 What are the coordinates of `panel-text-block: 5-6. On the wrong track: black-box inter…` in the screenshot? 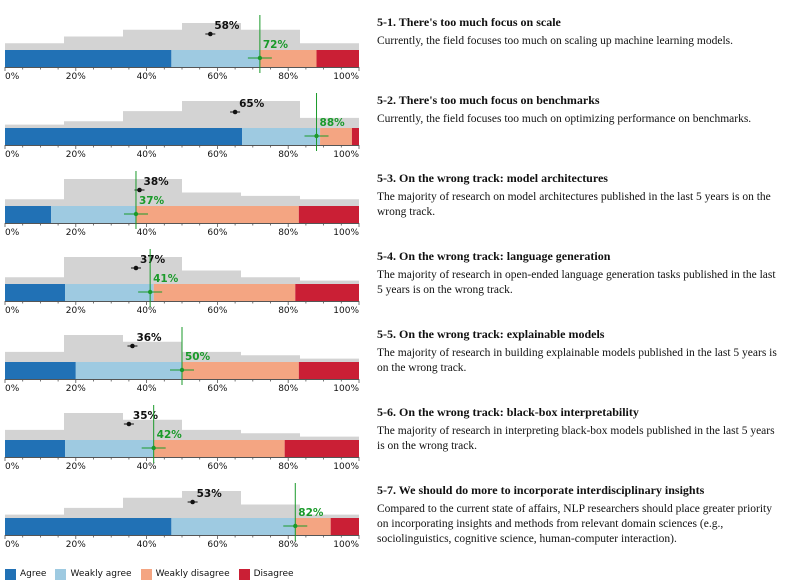 It's located at (579, 429).